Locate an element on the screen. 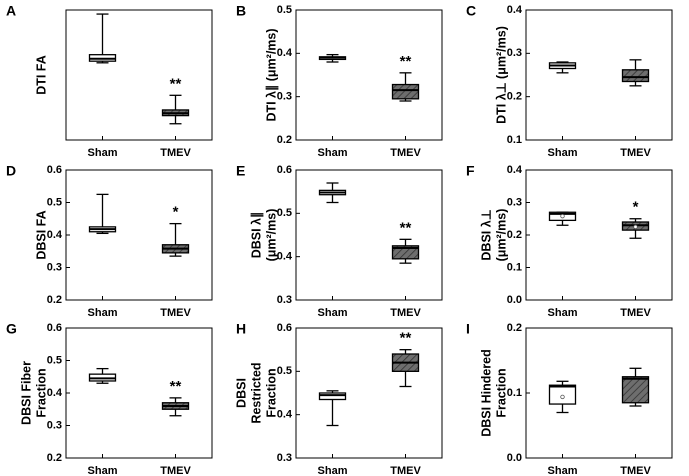 The image size is (689, 476). panel-letter: A is located at coordinates (11, 11).